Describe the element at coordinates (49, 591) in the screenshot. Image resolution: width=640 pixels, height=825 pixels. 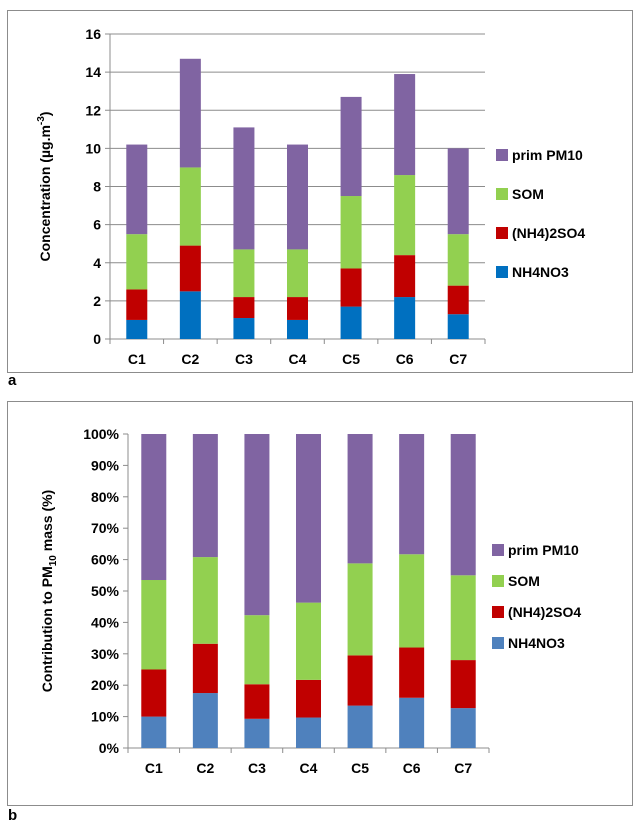
I see `y-axis-title: Contribution to PM10 mass (%)` at that location.